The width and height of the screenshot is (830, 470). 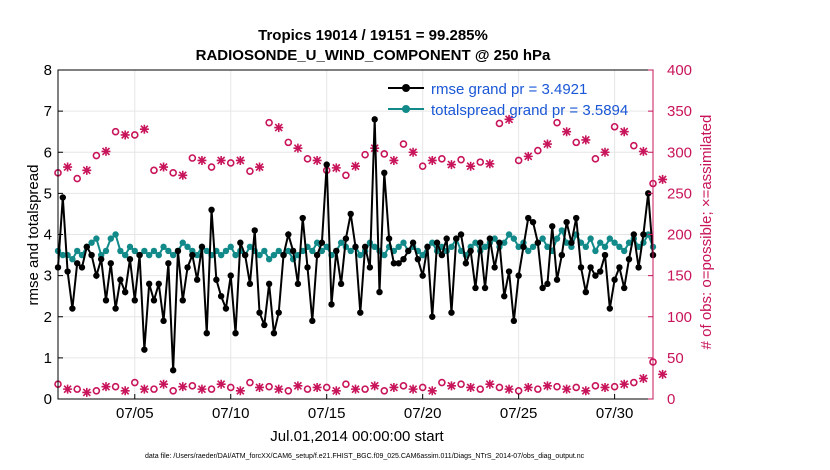 What do you see at coordinates (529, 110) in the screenshot?
I see `legend-spread-label: totalspread grand pr = 3.5894` at bounding box center [529, 110].